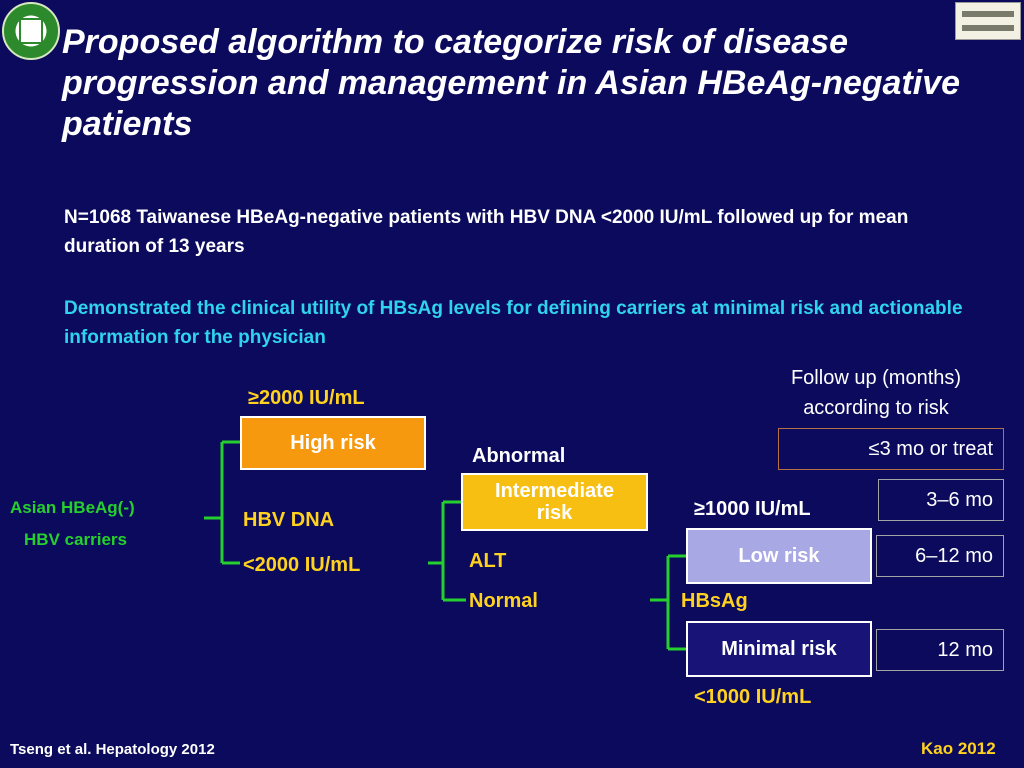  Describe the element at coordinates (302, 565) in the screenshot. I see `dna-threshold-low: <2000 IU/mL` at that location.